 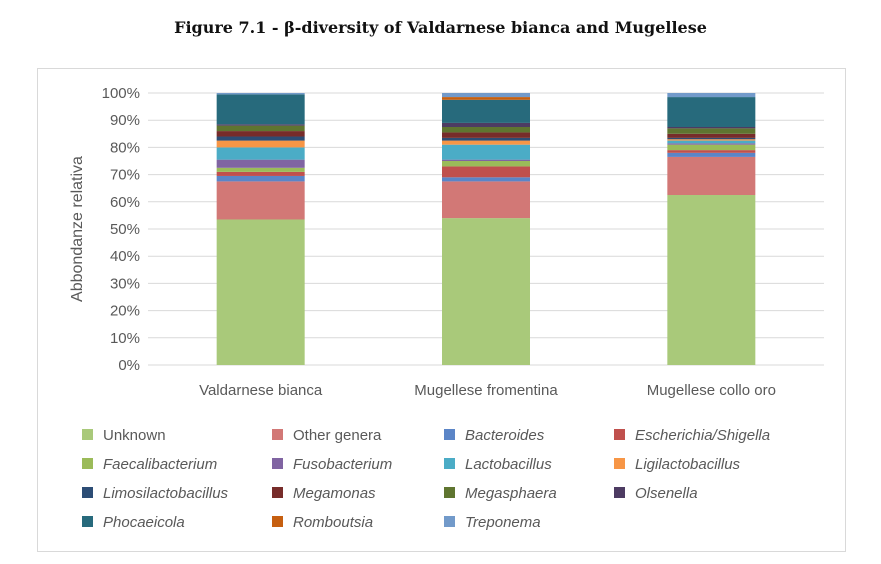 I want to click on legend-label: Bacteroides, so click(x=505, y=435).